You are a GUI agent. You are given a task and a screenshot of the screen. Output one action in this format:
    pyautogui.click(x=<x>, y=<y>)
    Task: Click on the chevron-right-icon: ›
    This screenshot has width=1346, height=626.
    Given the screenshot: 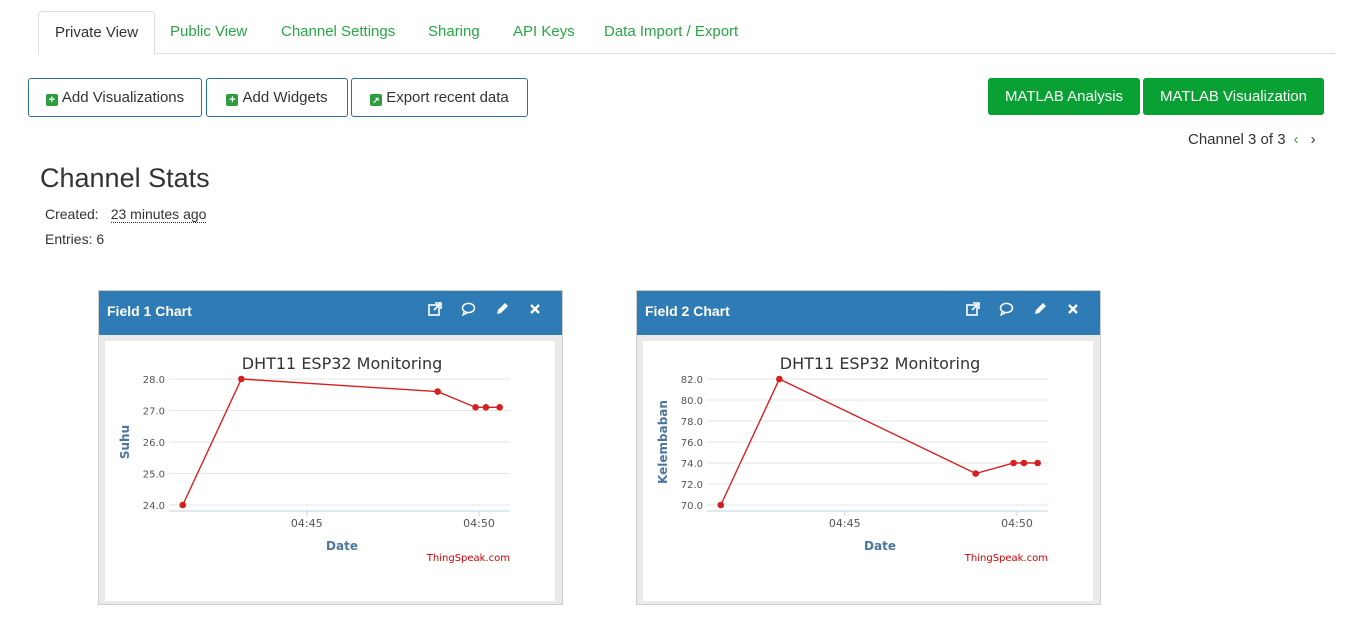 What is the action you would take?
    pyautogui.click(x=1313, y=139)
    